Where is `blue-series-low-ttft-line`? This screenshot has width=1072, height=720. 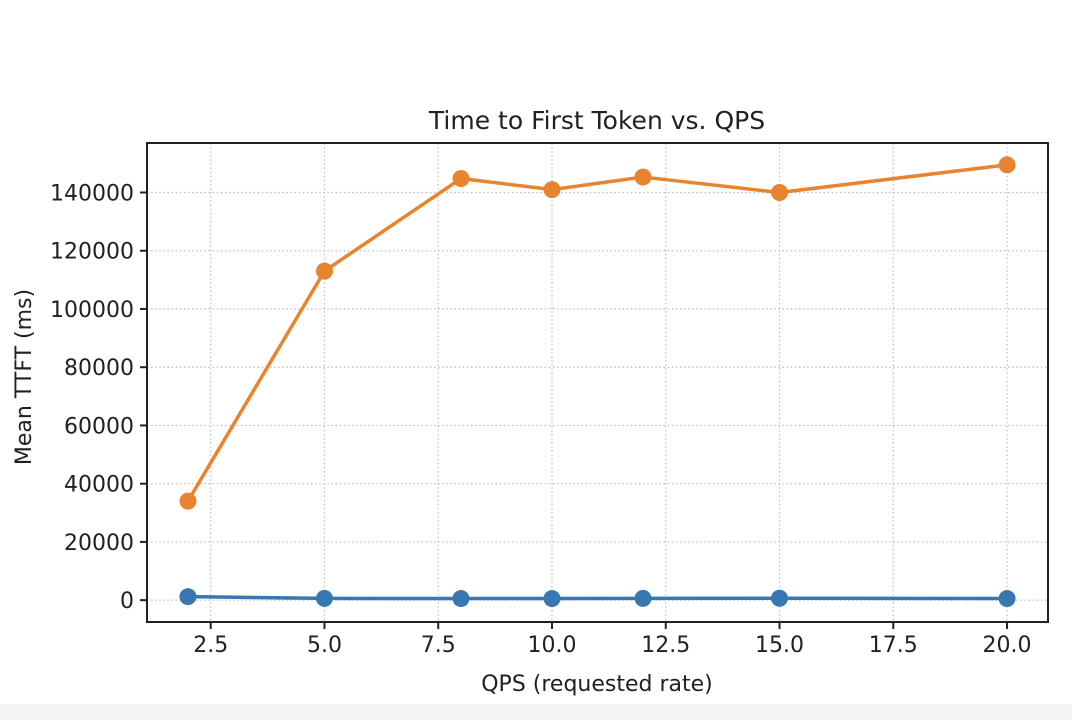
blue-series-low-ttft-line is located at coordinates (597, 597).